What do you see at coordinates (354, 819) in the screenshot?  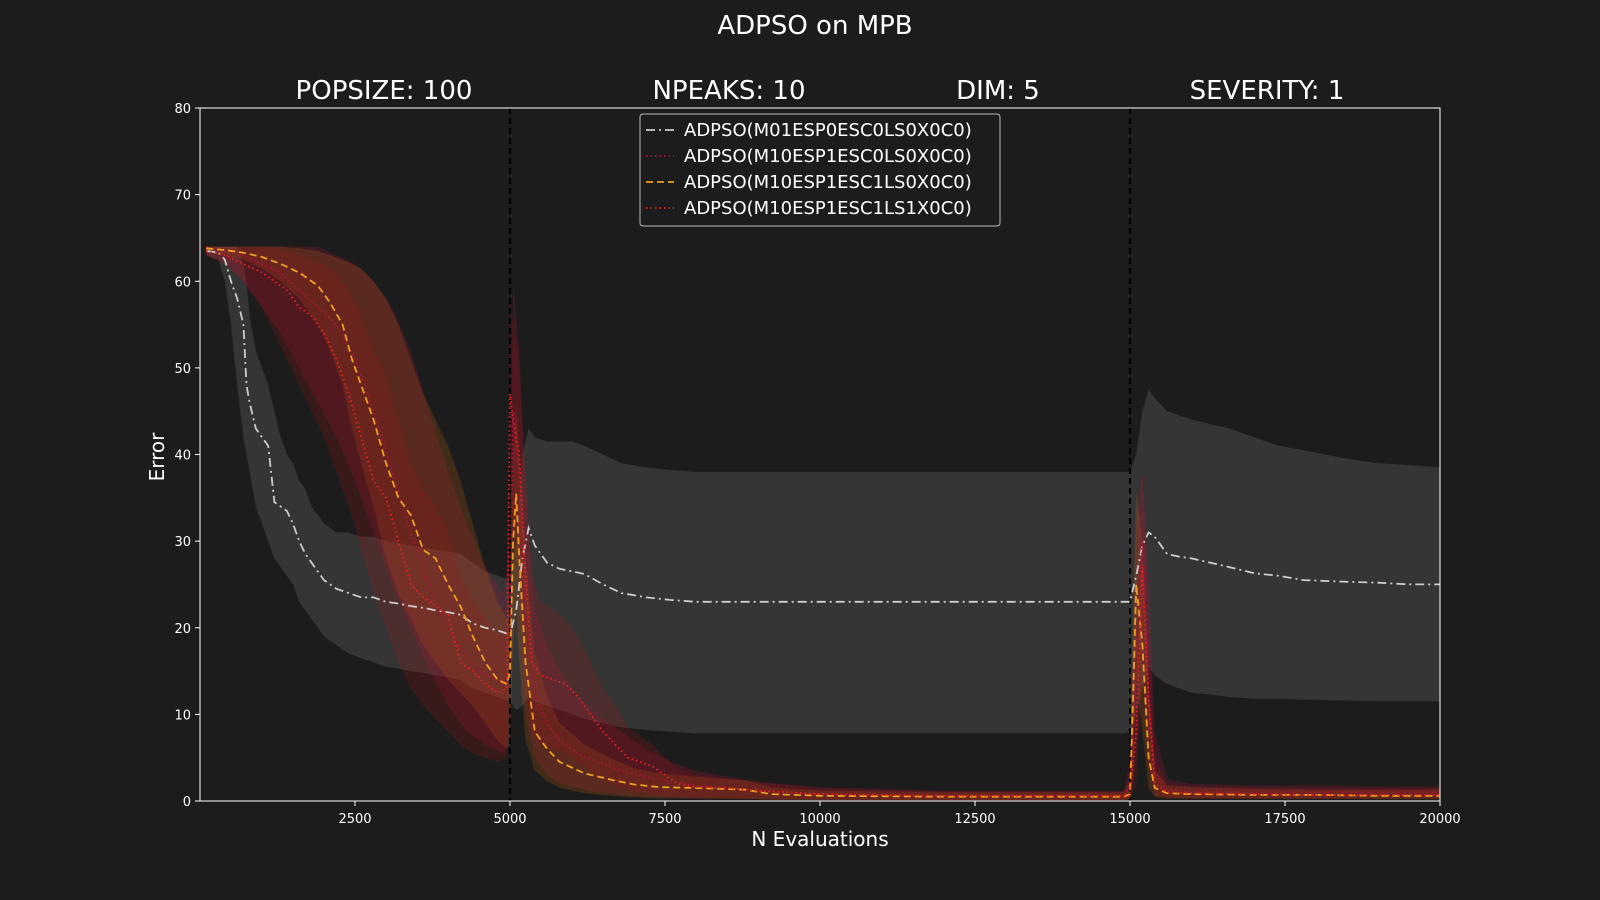 I see `x-tick-label: 2500` at bounding box center [354, 819].